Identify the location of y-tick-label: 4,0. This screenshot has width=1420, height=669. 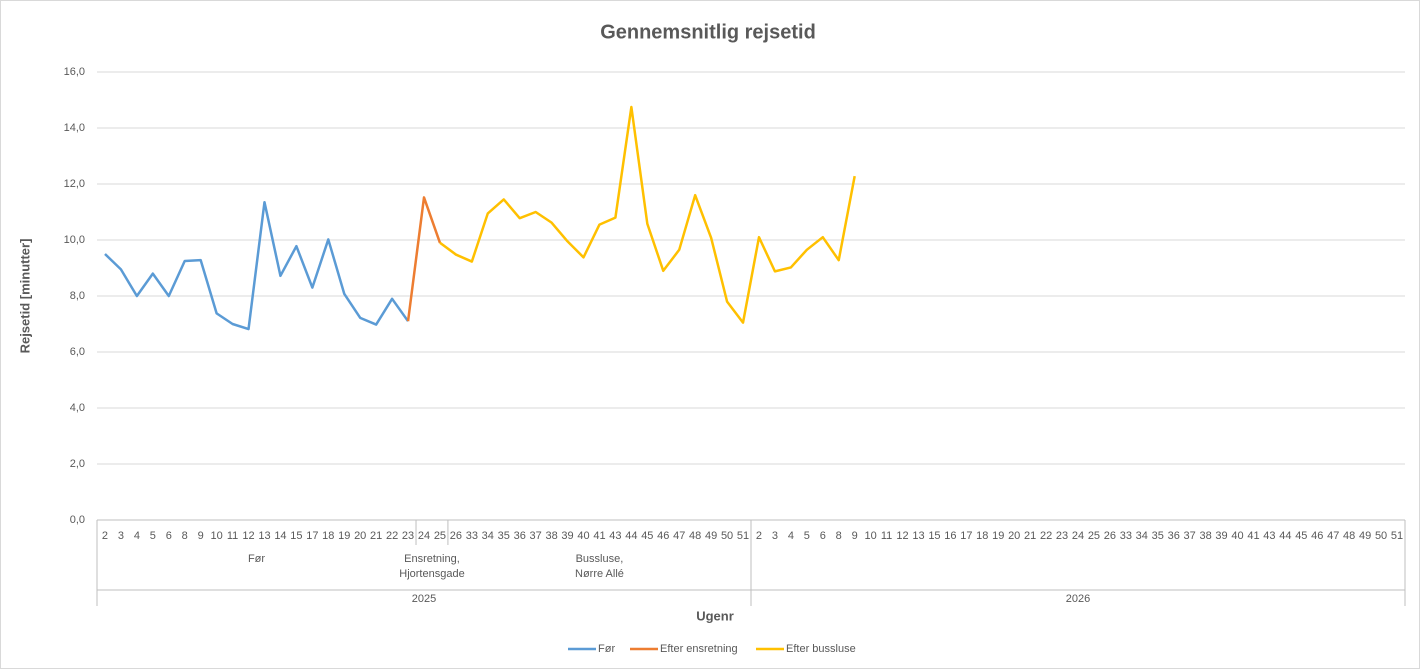
(77, 408).